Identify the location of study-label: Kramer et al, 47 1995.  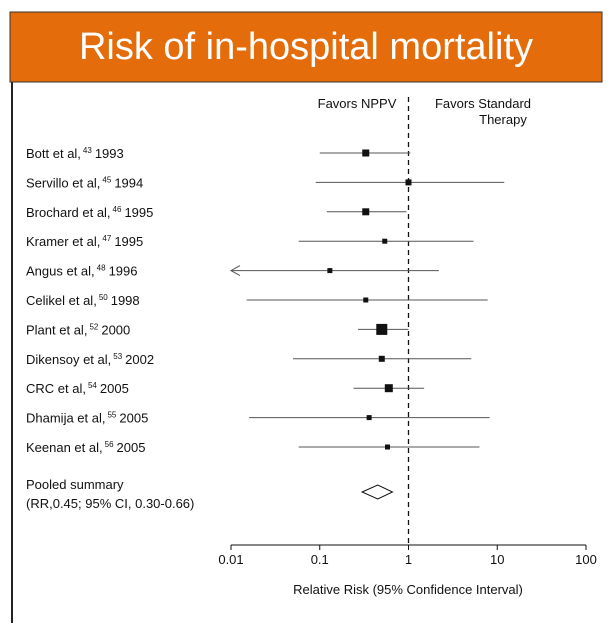
(84, 241).